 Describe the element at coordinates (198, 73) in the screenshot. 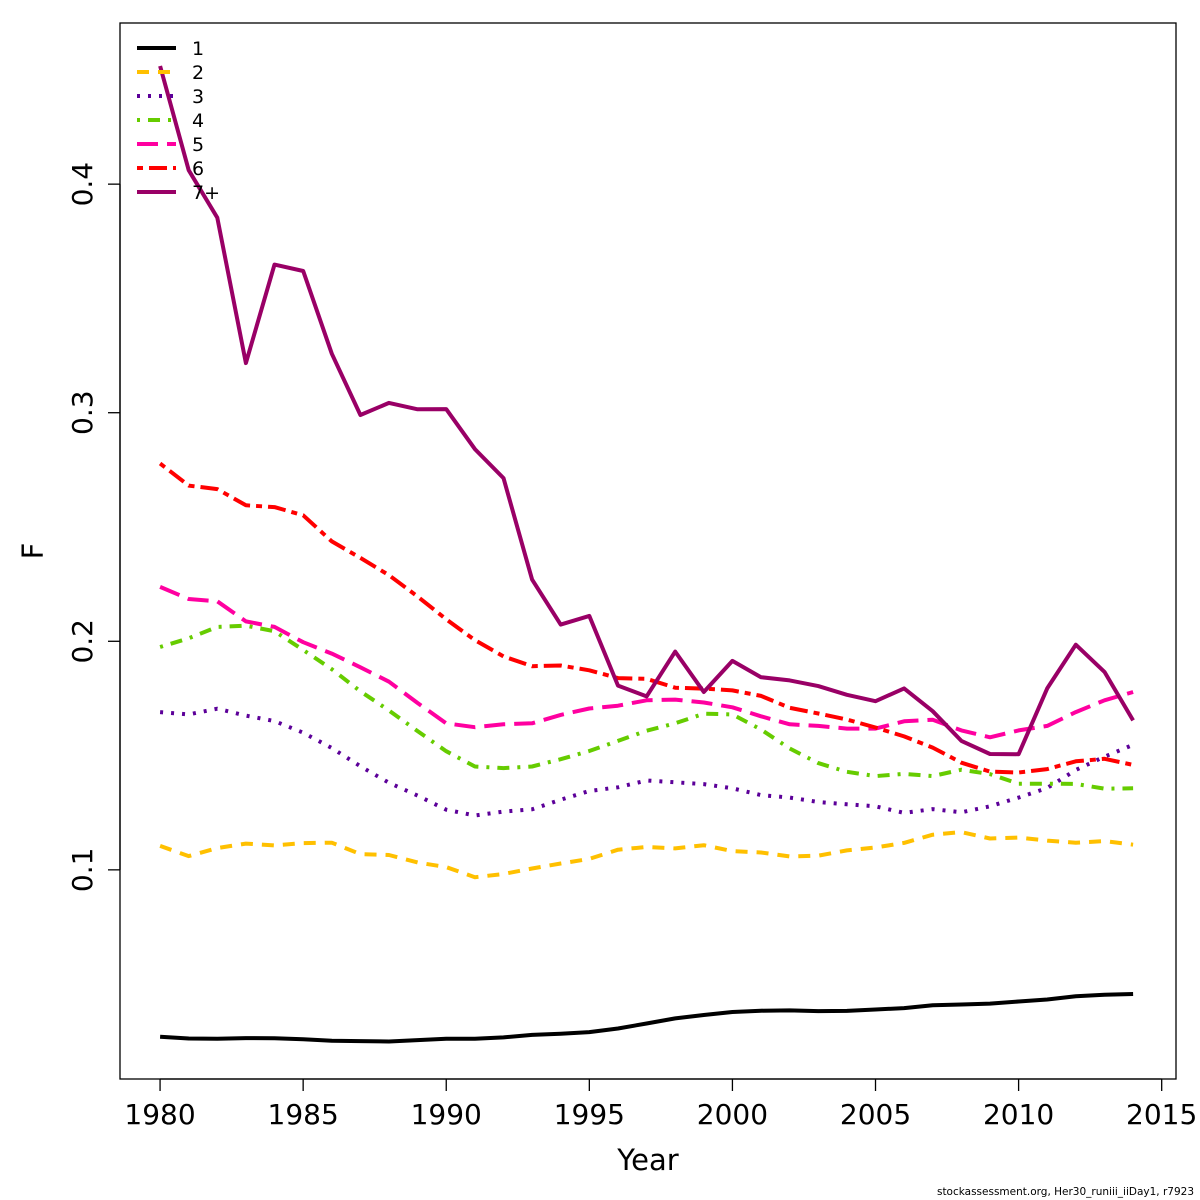

I see `legend-label: 2` at that location.